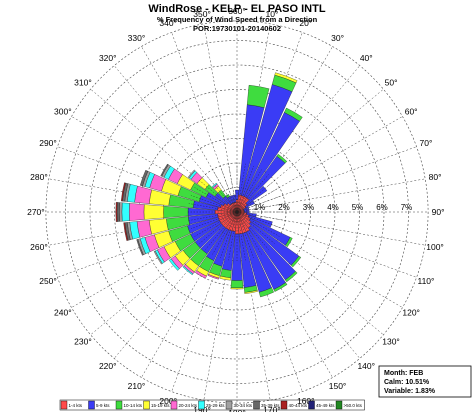 This screenshot has height=412, width=474. What do you see at coordinates (403, 373) in the screenshot?
I see `info-month: Month: FEB` at bounding box center [403, 373].